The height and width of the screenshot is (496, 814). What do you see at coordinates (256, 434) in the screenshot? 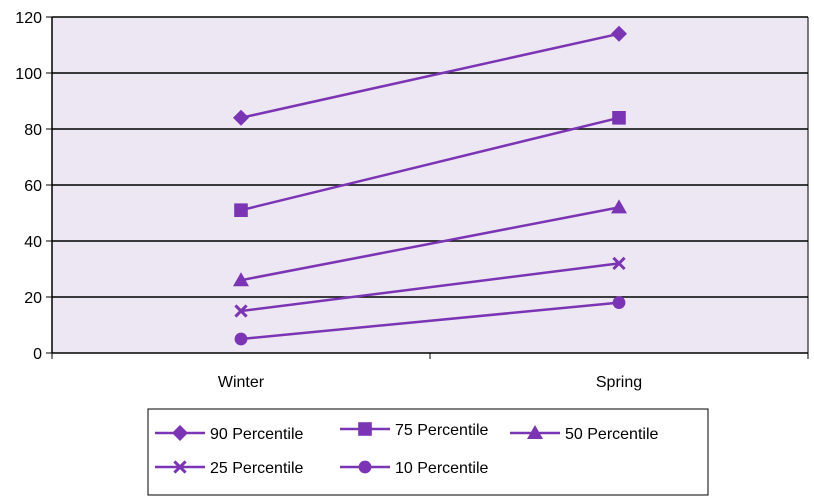
I see `legend-label: 90 Percentile` at bounding box center [256, 434].